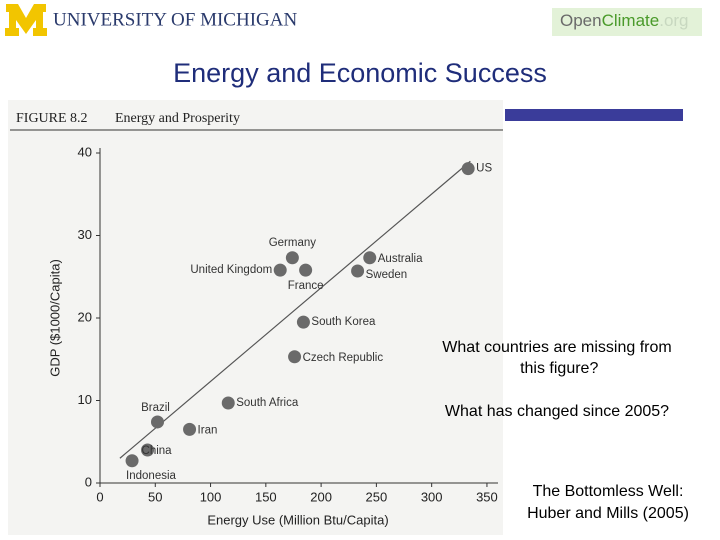 This screenshot has height=540, width=720. What do you see at coordinates (99, 496) in the screenshot?
I see `x-tick-label: 0` at bounding box center [99, 496].